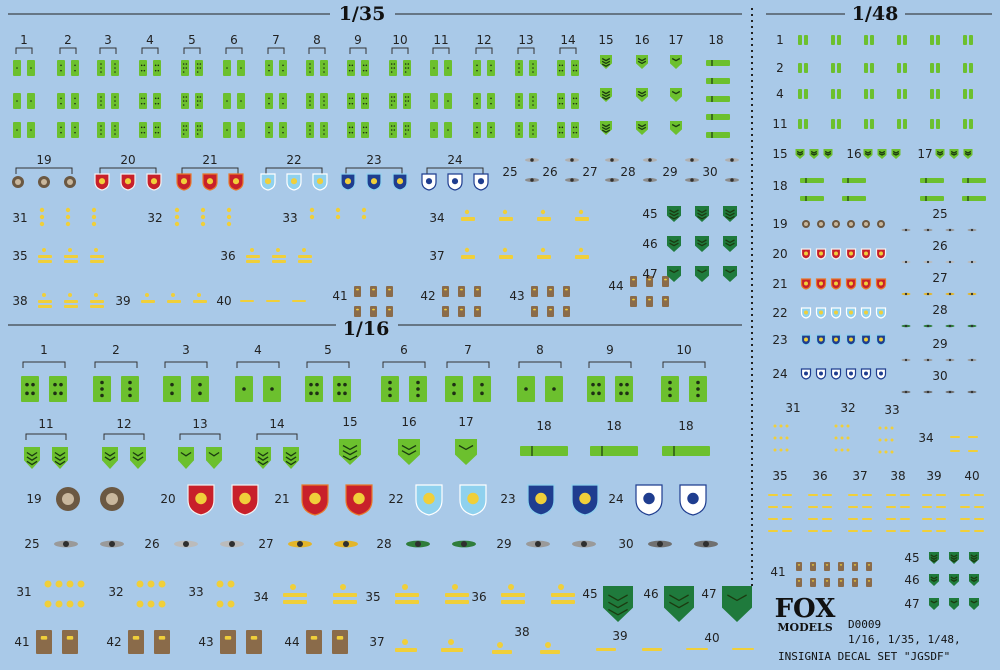 This screenshot has width=1000, height=670. What do you see at coordinates (641, 40) in the screenshot?
I see `chevron-number-1-35: 16` at bounding box center [641, 40].